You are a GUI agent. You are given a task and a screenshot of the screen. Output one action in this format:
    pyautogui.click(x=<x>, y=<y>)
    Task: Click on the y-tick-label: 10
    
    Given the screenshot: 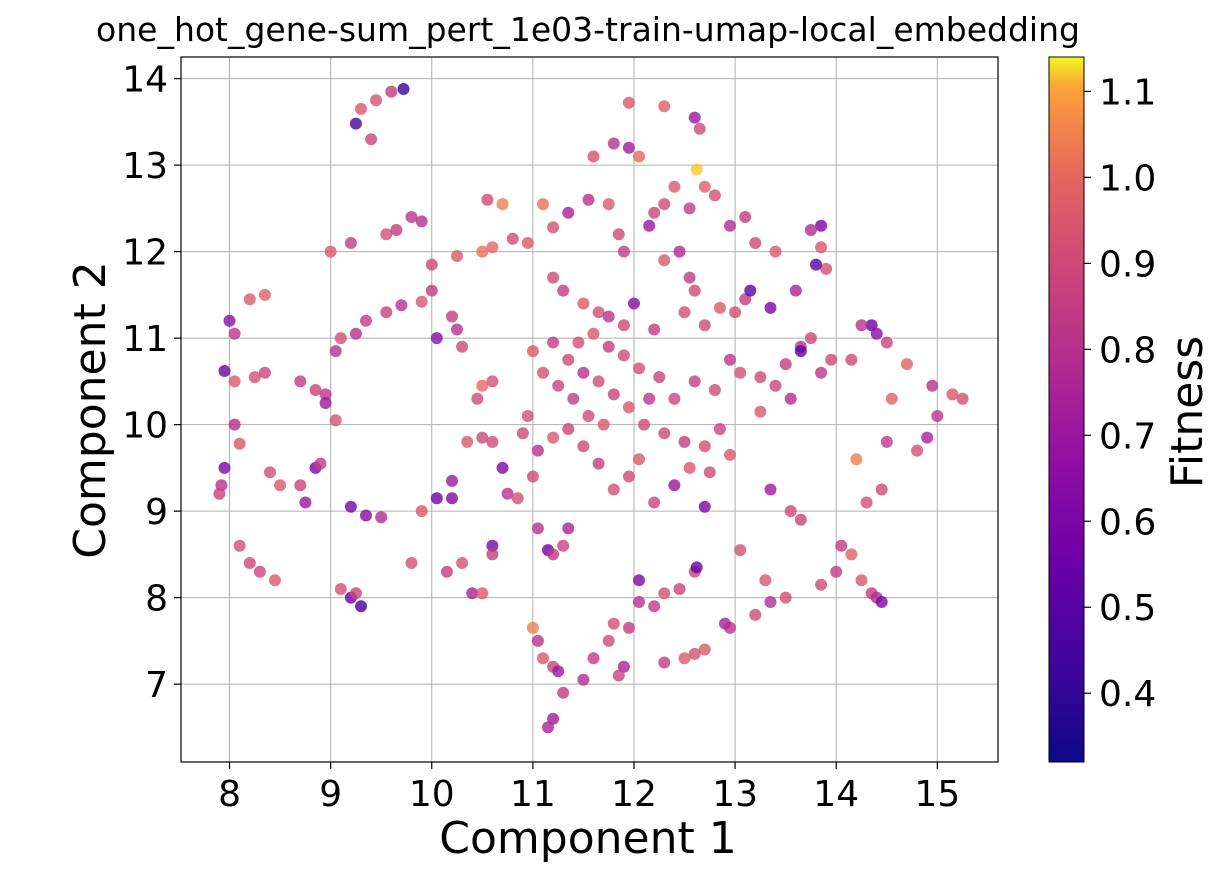 What is the action you would take?
    pyautogui.click(x=145, y=426)
    